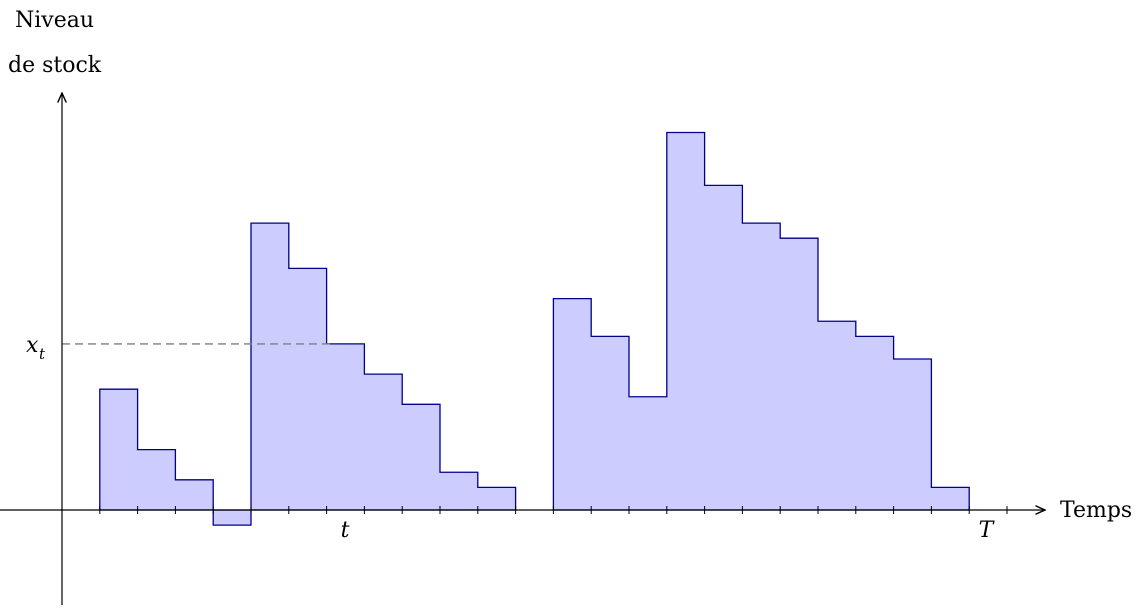  What do you see at coordinates (987, 530) in the screenshot?
I see `tick-label-T: T` at bounding box center [987, 530].